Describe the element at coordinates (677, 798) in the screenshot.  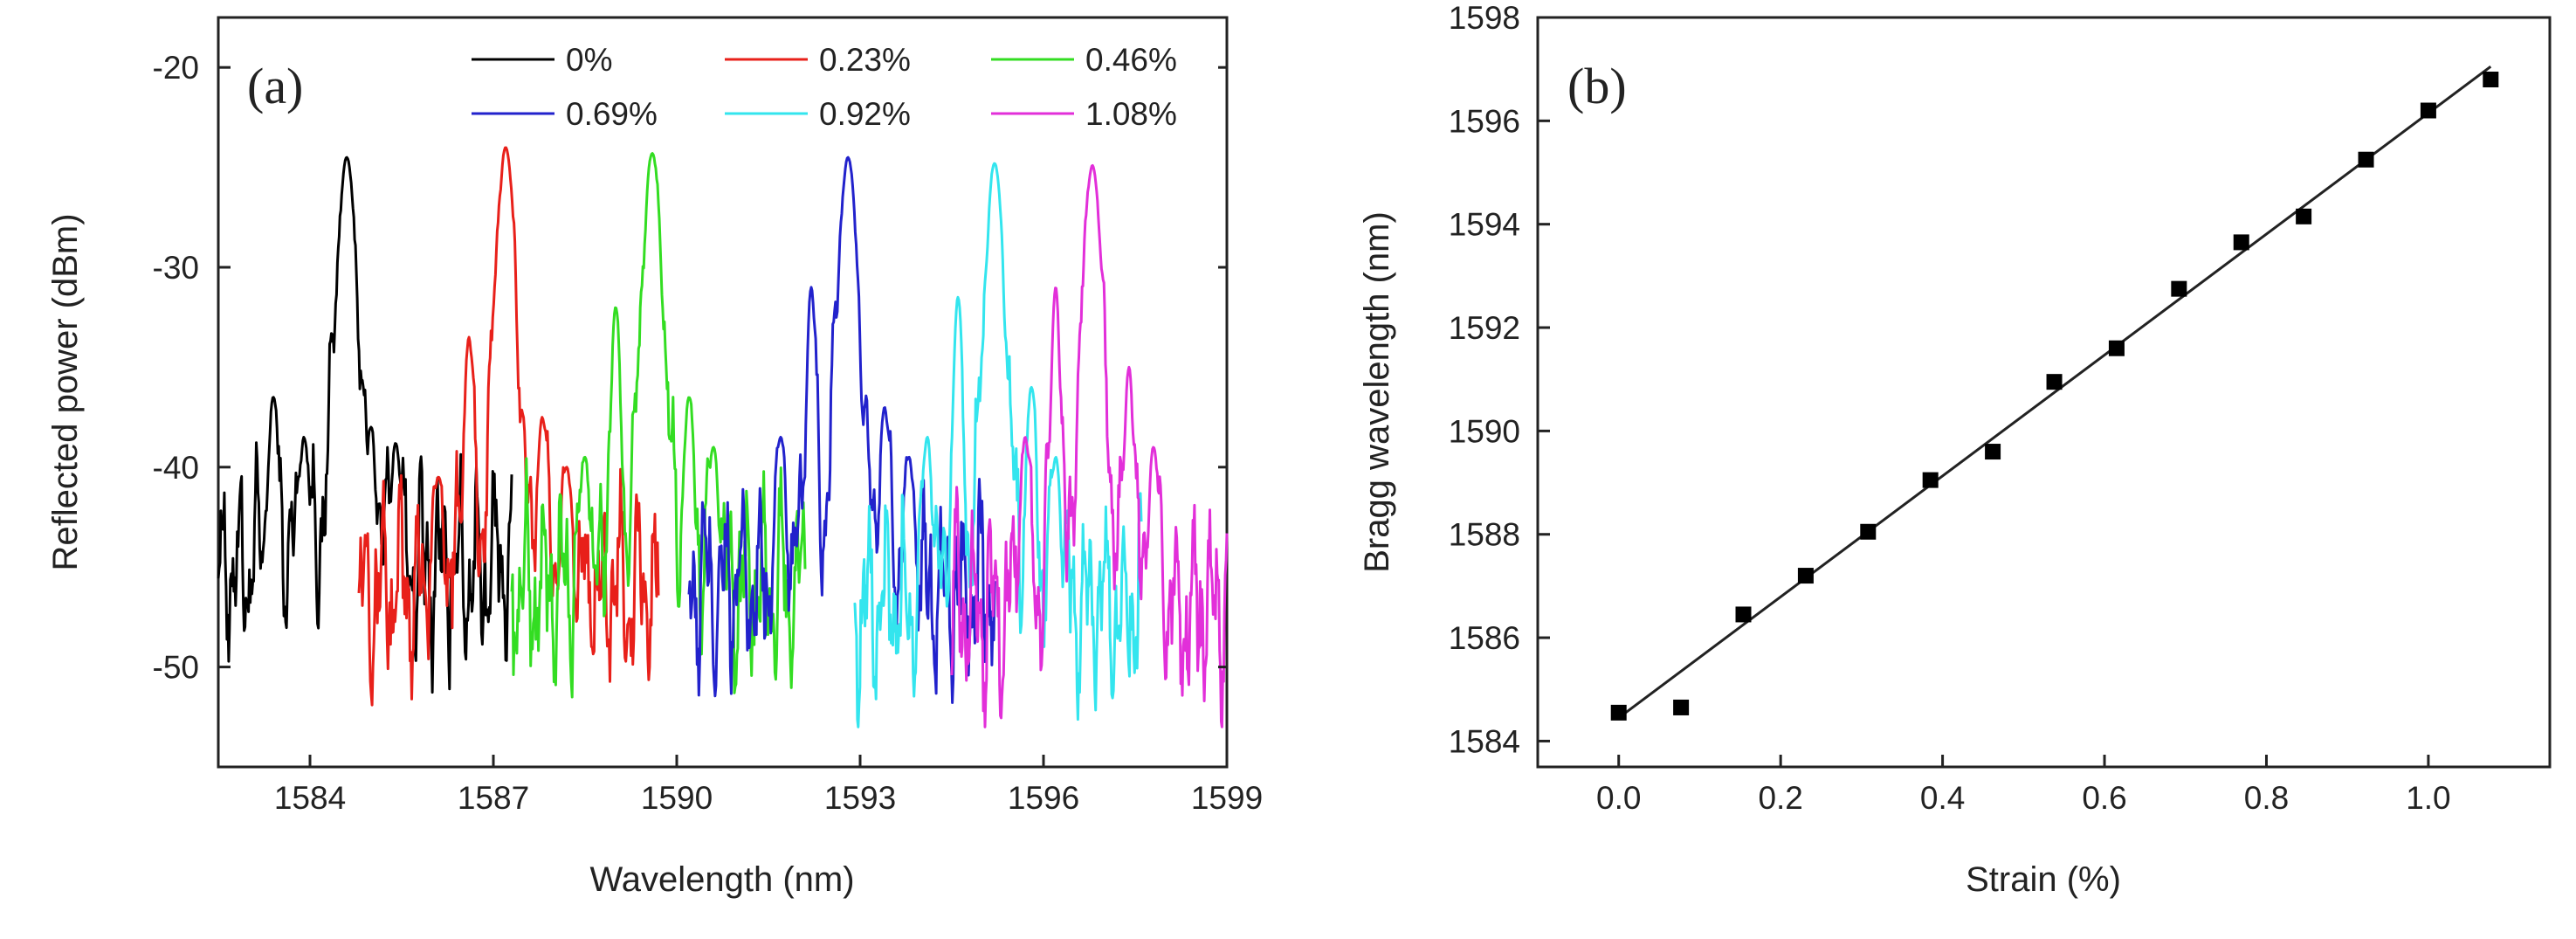
I see `a-xtick-label: 1590` at that location.